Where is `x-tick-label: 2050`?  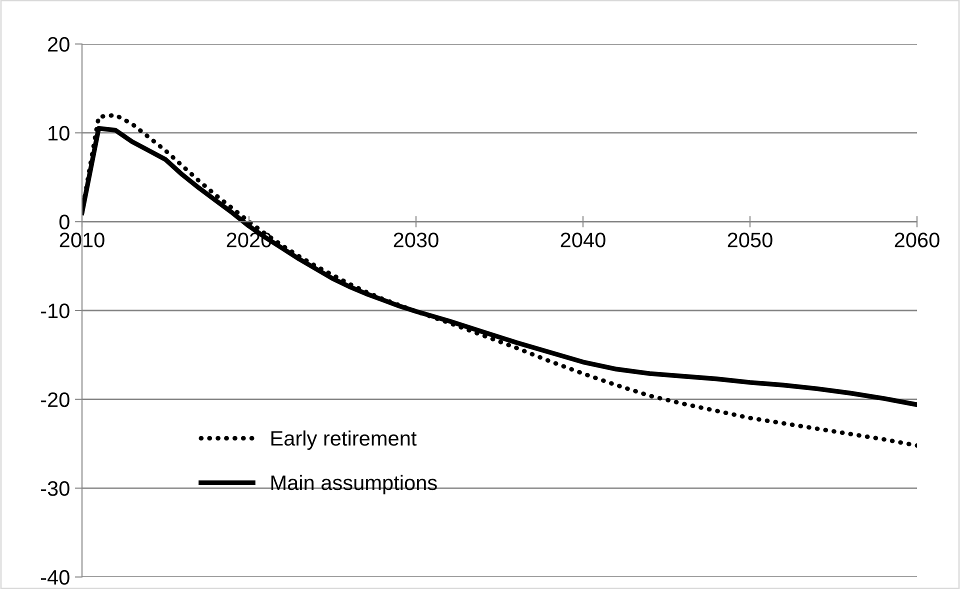 x-tick-label: 2050 is located at coordinates (750, 240).